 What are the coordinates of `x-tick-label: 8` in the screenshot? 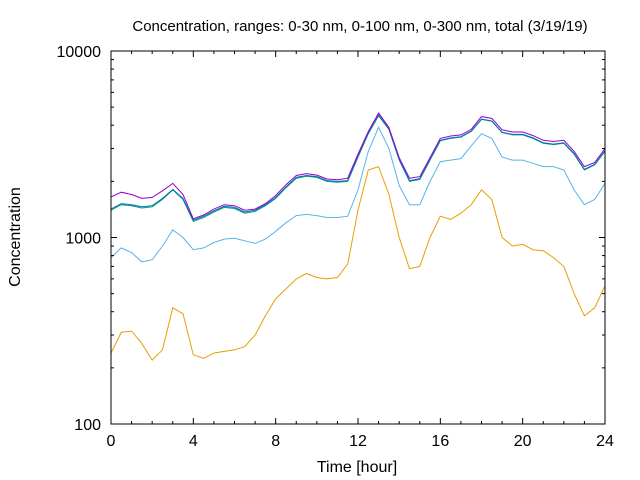 It's located at (275, 441).